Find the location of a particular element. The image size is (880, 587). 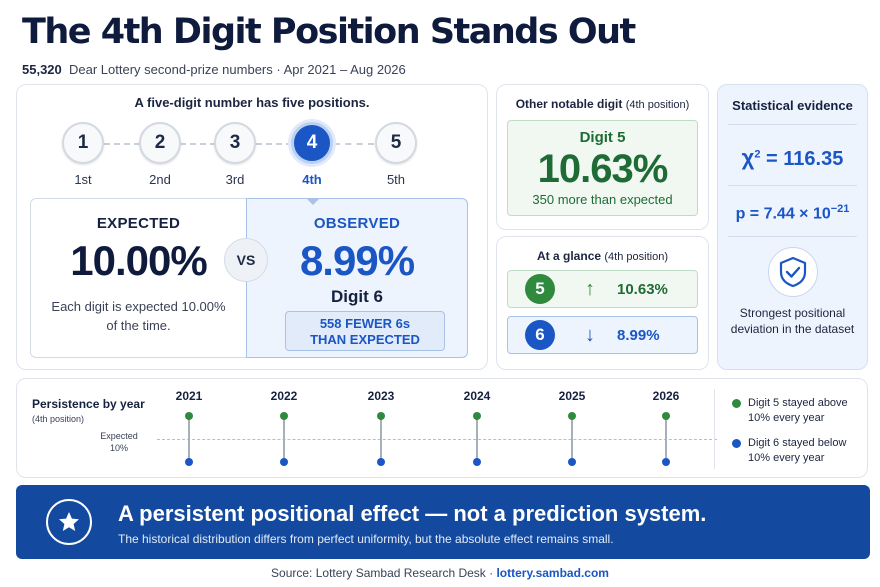

position-circle: 3 is located at coordinates (235, 143).